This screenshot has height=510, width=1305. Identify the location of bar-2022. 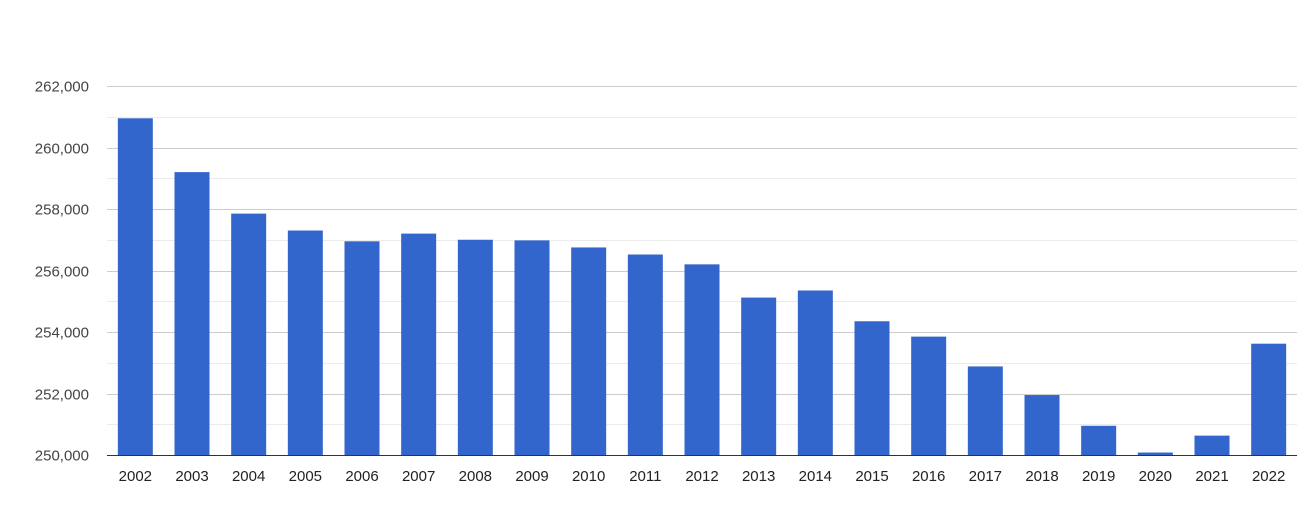
(1269, 399).